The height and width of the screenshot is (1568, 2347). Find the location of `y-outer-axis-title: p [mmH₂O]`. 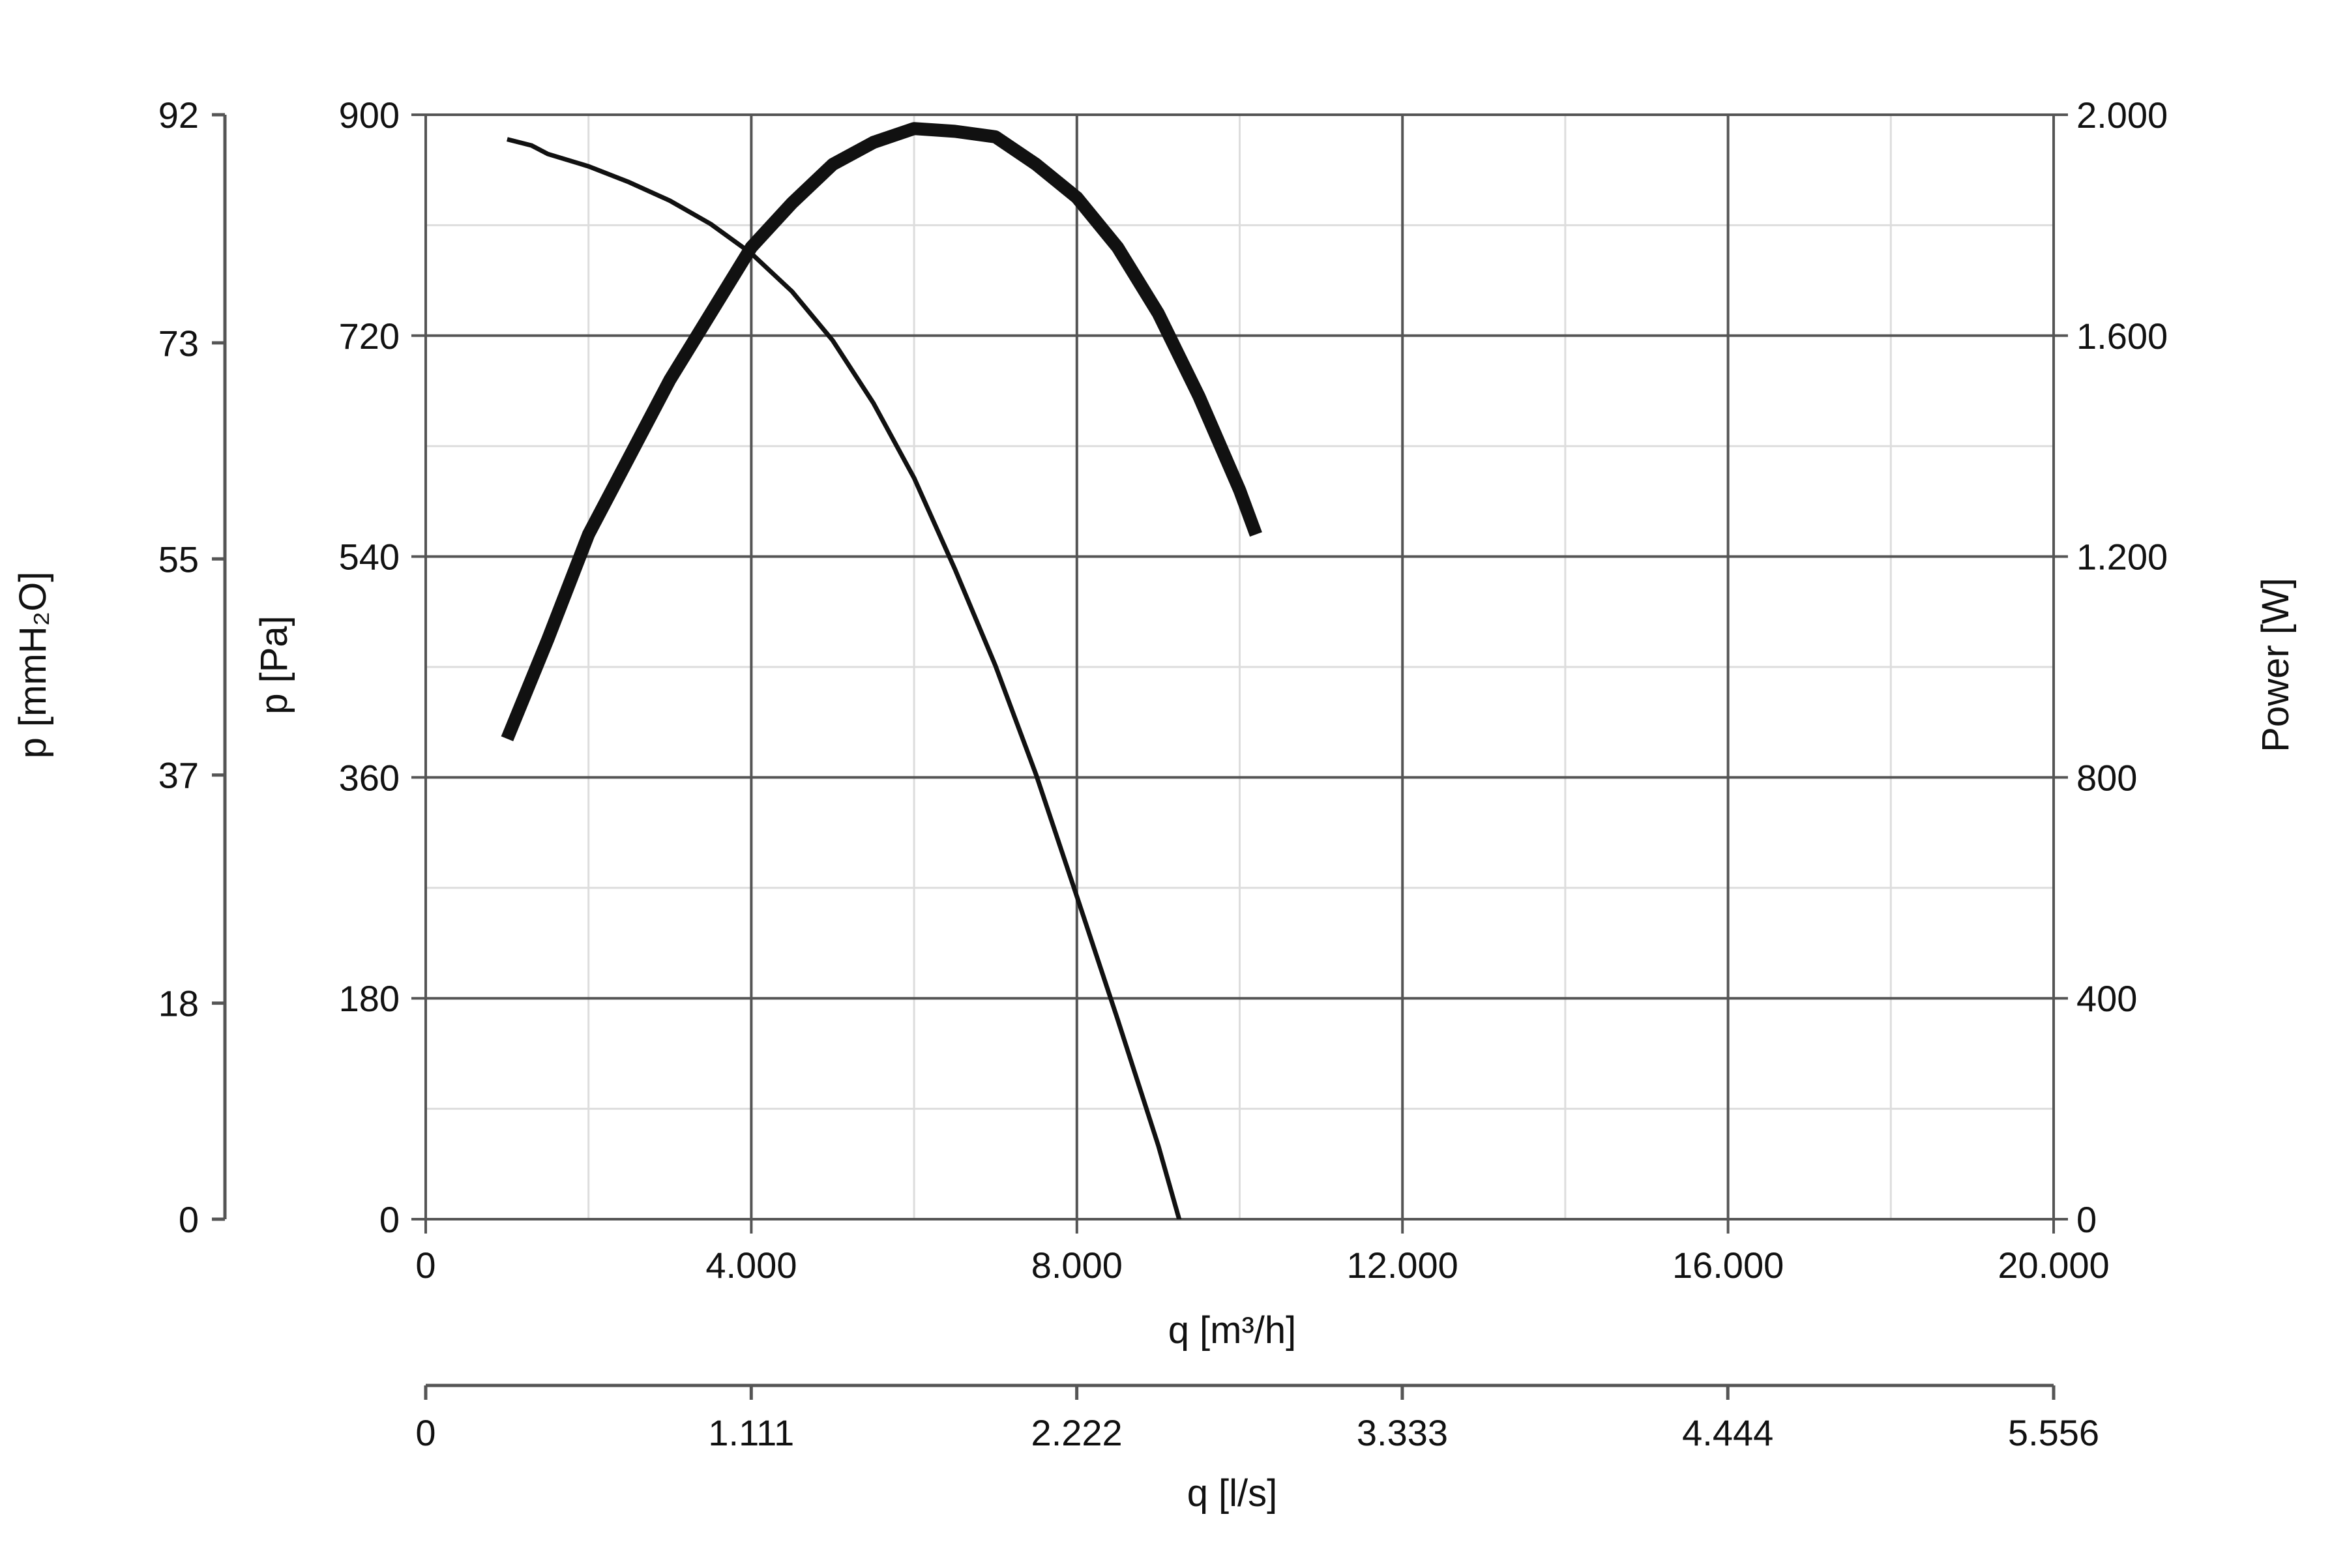

y-outer-axis-title: p [mmH₂O] is located at coordinates (33, 666).